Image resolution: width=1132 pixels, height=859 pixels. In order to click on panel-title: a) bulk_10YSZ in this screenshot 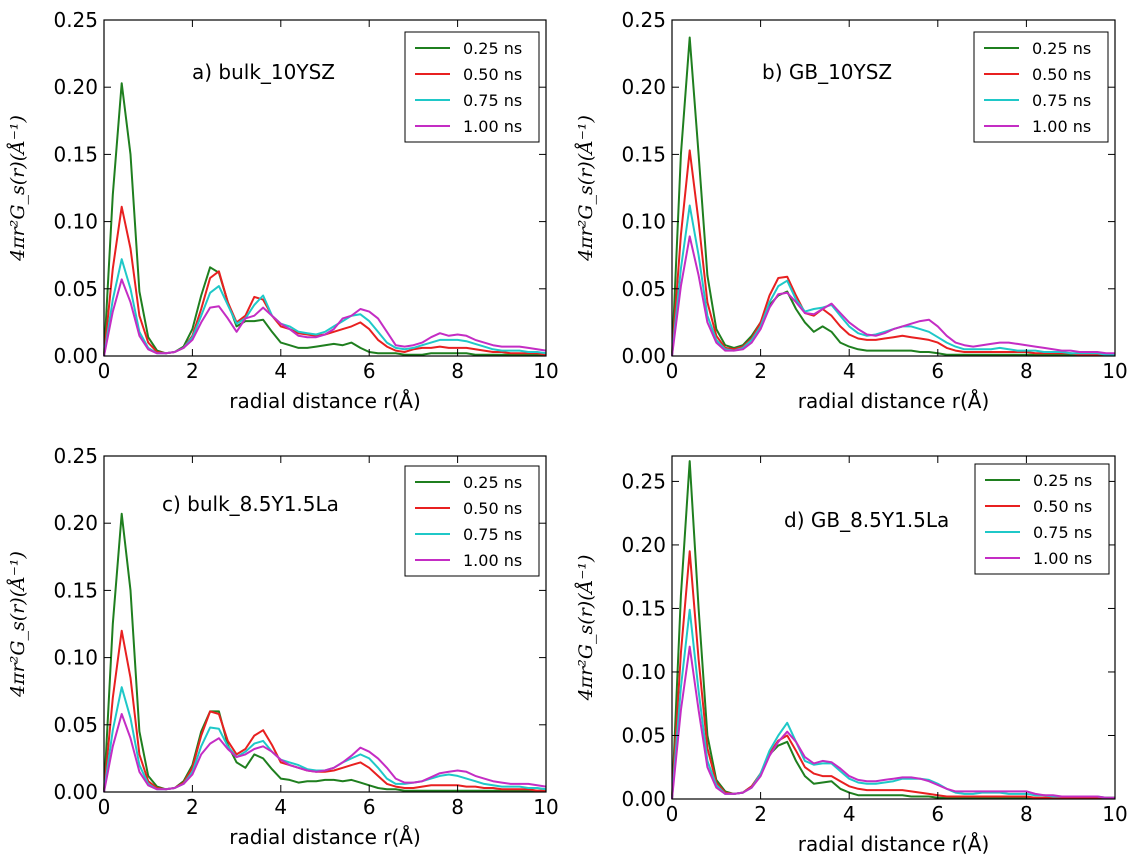, I will do `click(263, 72)`.